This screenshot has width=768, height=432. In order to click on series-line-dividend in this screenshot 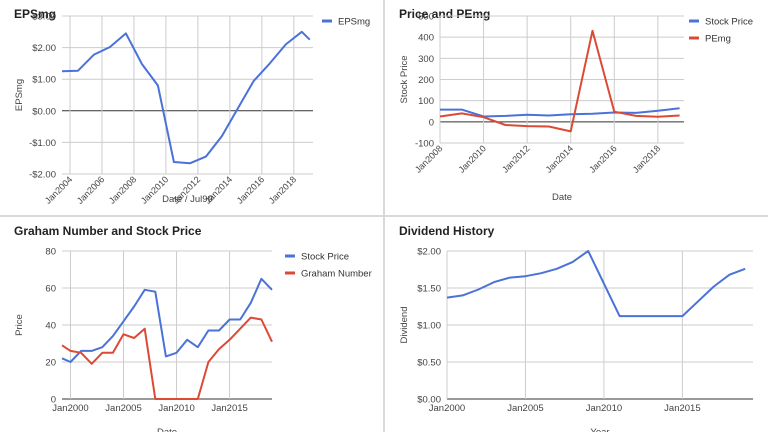, I will do `click(596, 284)`.